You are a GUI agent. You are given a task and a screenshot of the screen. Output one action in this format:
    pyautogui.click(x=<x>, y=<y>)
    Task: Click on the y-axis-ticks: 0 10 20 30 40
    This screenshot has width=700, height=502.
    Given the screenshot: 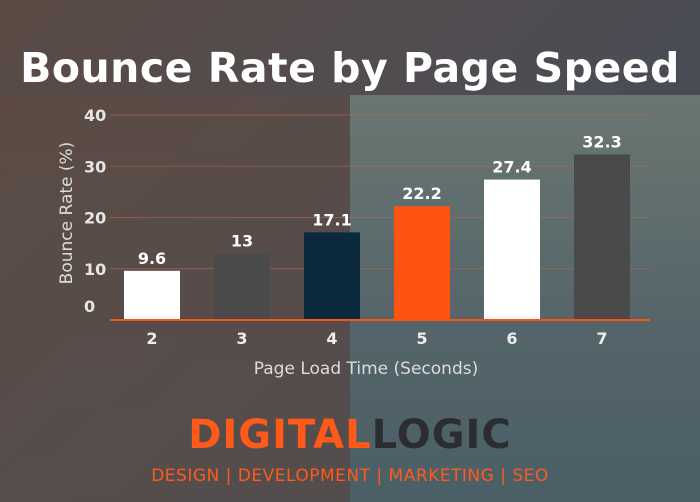 What is the action you would take?
    pyautogui.click(x=95, y=211)
    